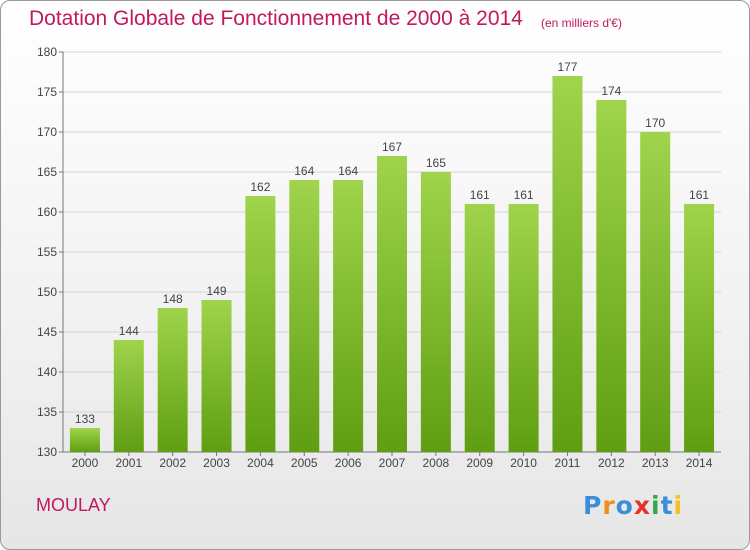 The image size is (750, 550). What do you see at coordinates (348, 463) in the screenshot?
I see `x-tick-label: 2006` at bounding box center [348, 463].